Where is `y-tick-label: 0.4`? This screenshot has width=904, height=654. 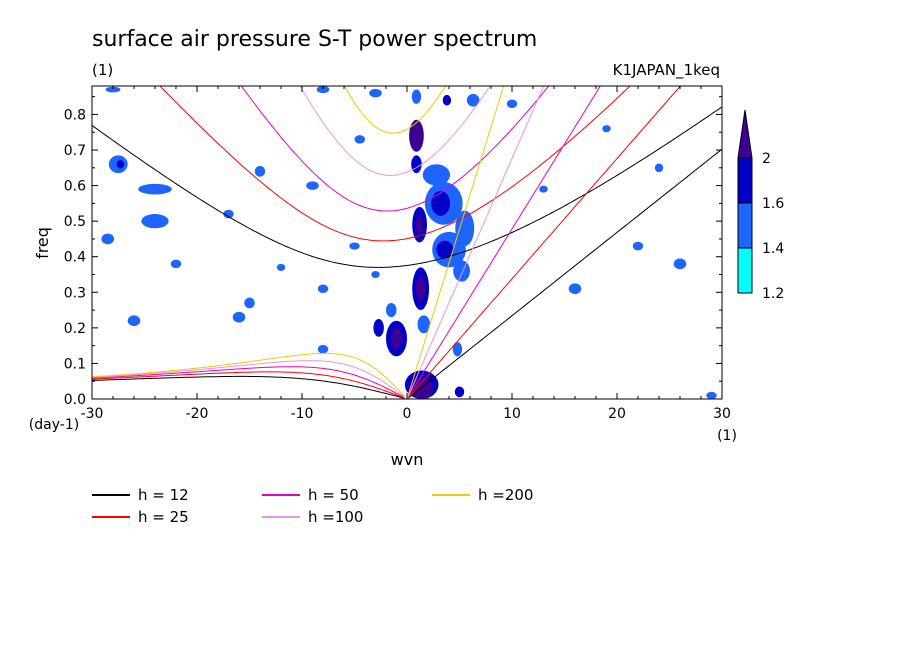
y-tick-label: 0.4 is located at coordinates (75, 258).